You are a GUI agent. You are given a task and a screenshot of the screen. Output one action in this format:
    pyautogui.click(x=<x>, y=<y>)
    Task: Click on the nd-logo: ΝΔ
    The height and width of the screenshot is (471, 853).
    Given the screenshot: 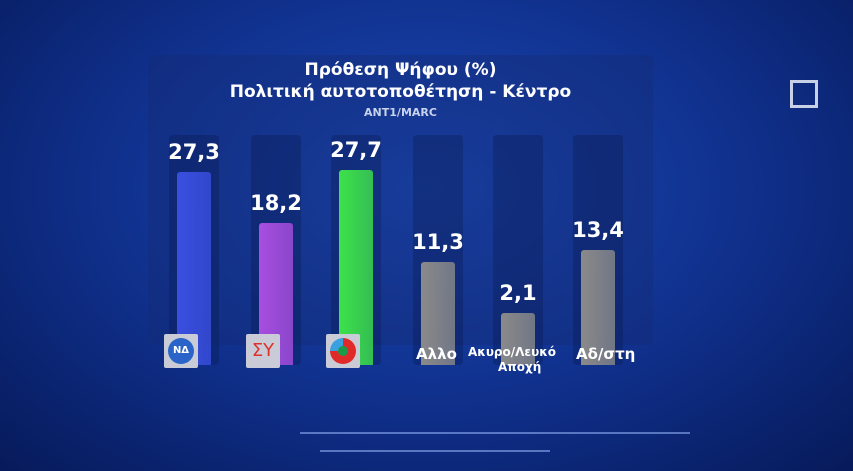 What is the action you would take?
    pyautogui.click(x=181, y=351)
    